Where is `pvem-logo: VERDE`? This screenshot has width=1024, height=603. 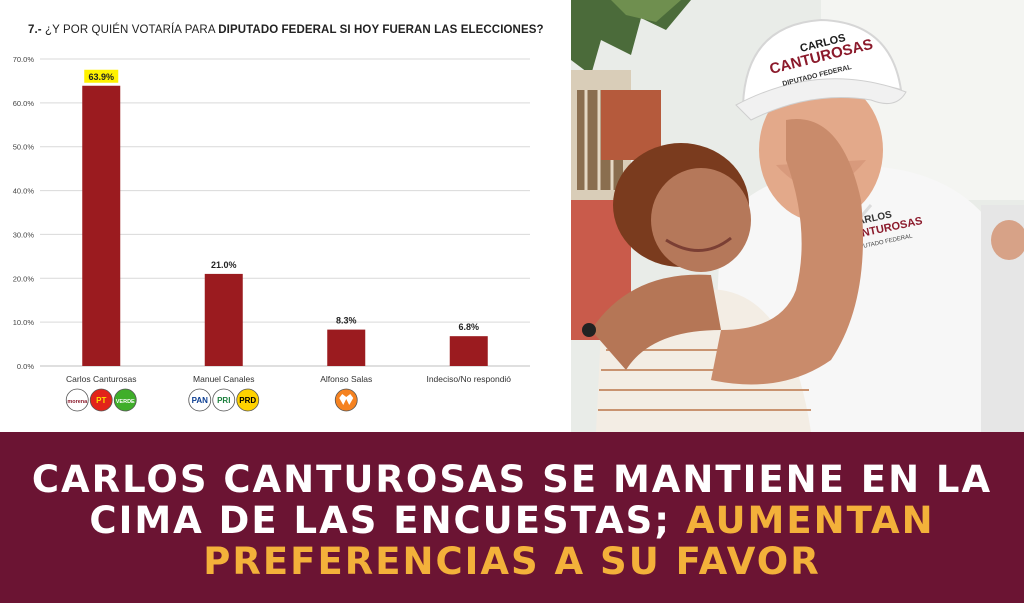 pvem-logo: VERDE is located at coordinates (125, 400).